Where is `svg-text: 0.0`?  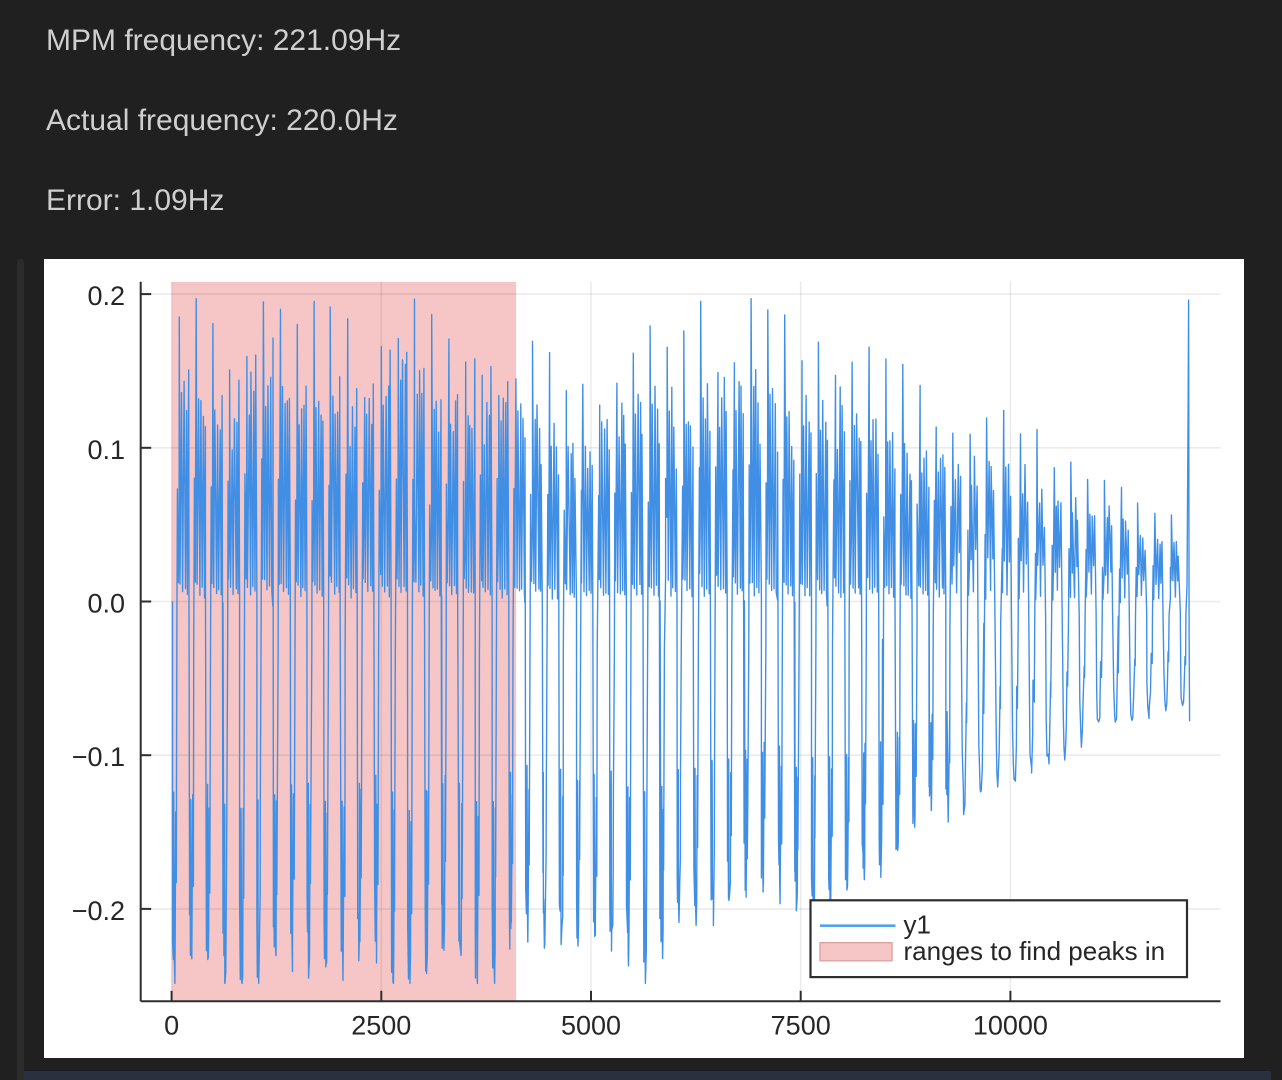 svg-text: 0.0 is located at coordinates (106, 603).